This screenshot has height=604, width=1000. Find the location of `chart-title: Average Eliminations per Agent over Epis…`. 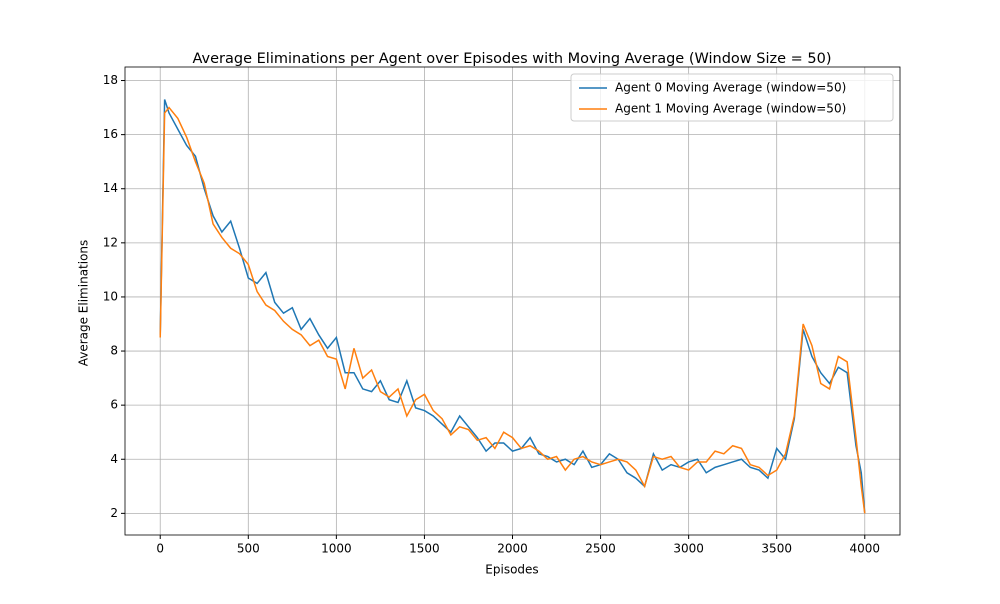

chart-title: Average Eliminations per Agent over Epis… is located at coordinates (511, 59).